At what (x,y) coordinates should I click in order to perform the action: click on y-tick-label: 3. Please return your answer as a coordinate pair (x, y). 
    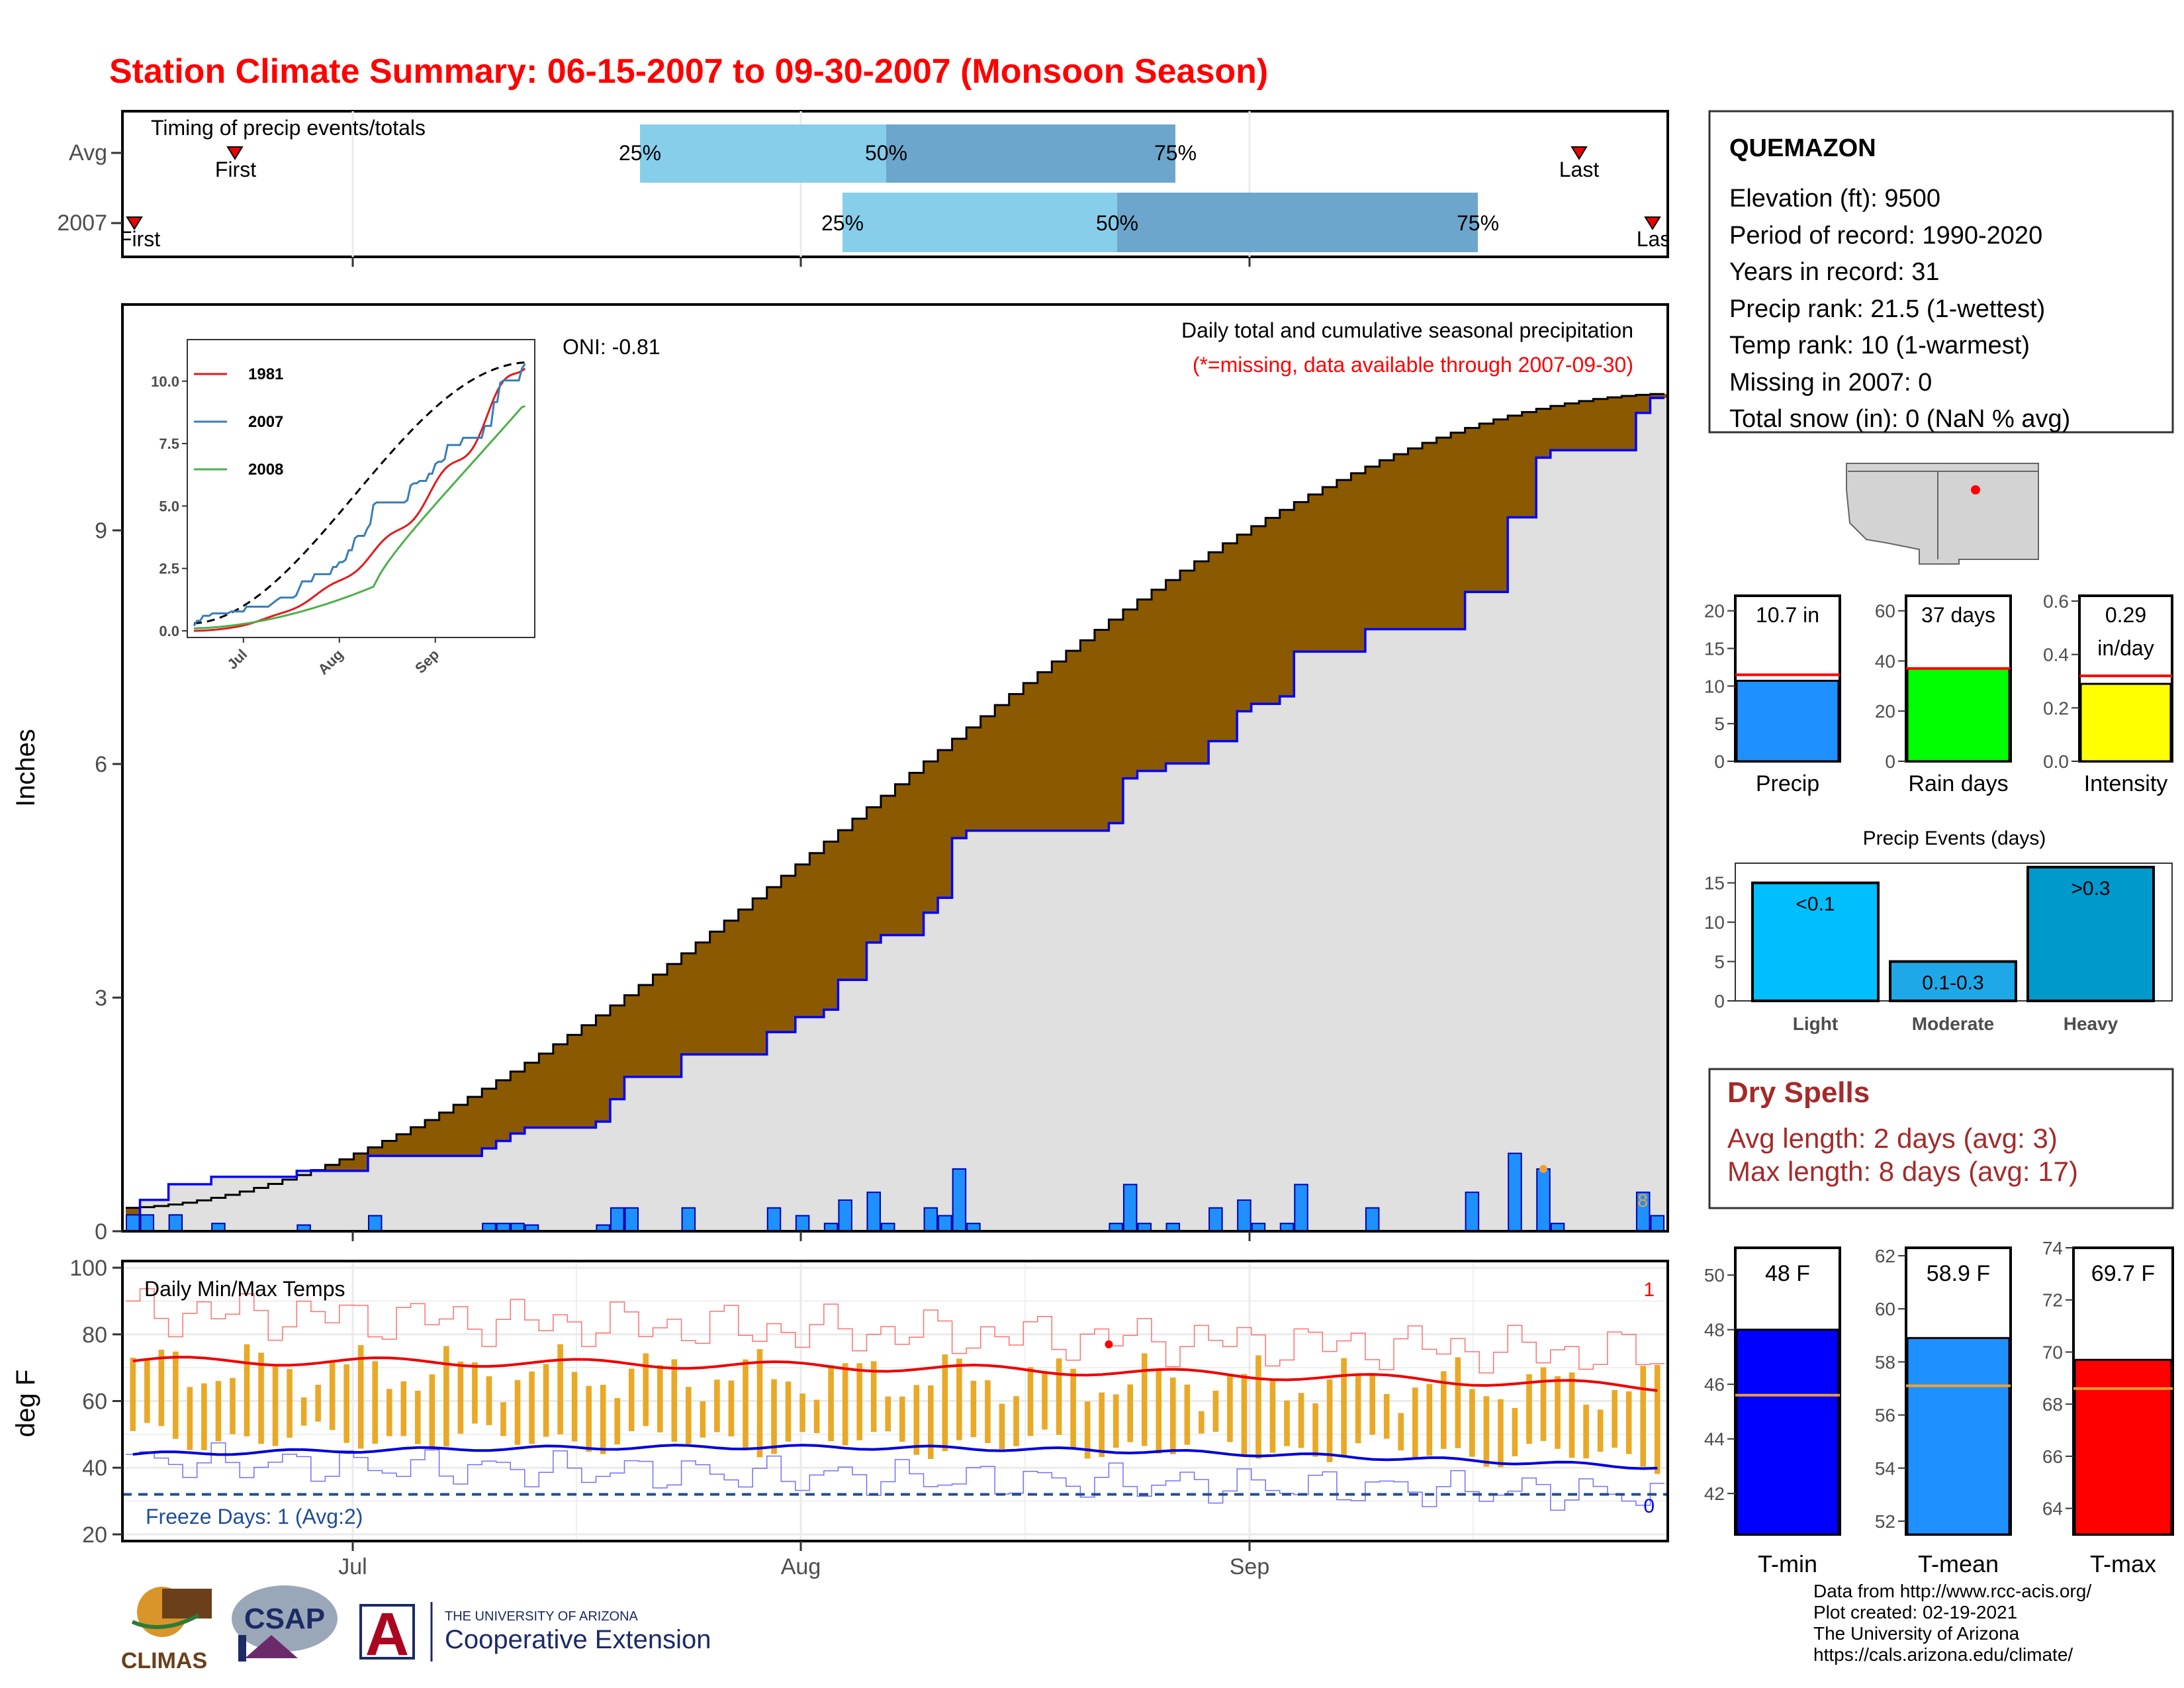
    Looking at the image, I should click on (101, 998).